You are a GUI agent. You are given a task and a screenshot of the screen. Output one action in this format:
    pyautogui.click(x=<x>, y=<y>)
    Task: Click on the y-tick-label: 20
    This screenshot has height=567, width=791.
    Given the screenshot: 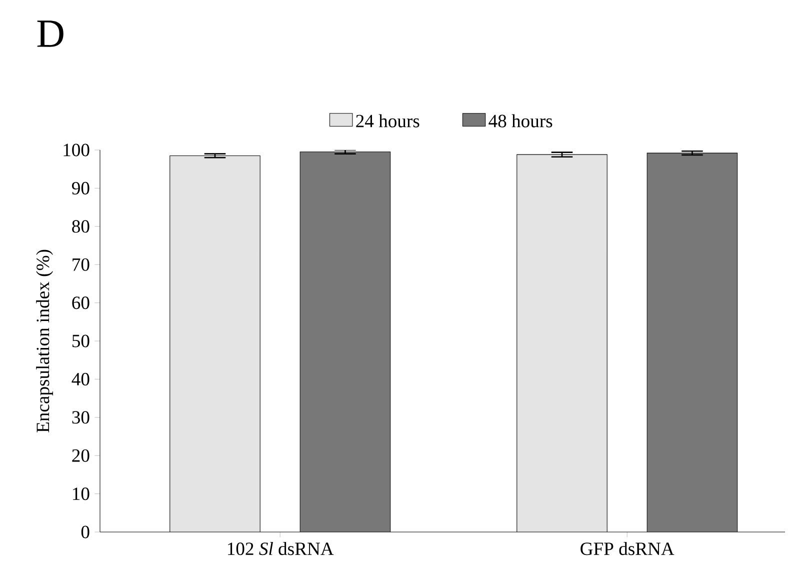 What is the action you would take?
    pyautogui.click(x=81, y=455)
    